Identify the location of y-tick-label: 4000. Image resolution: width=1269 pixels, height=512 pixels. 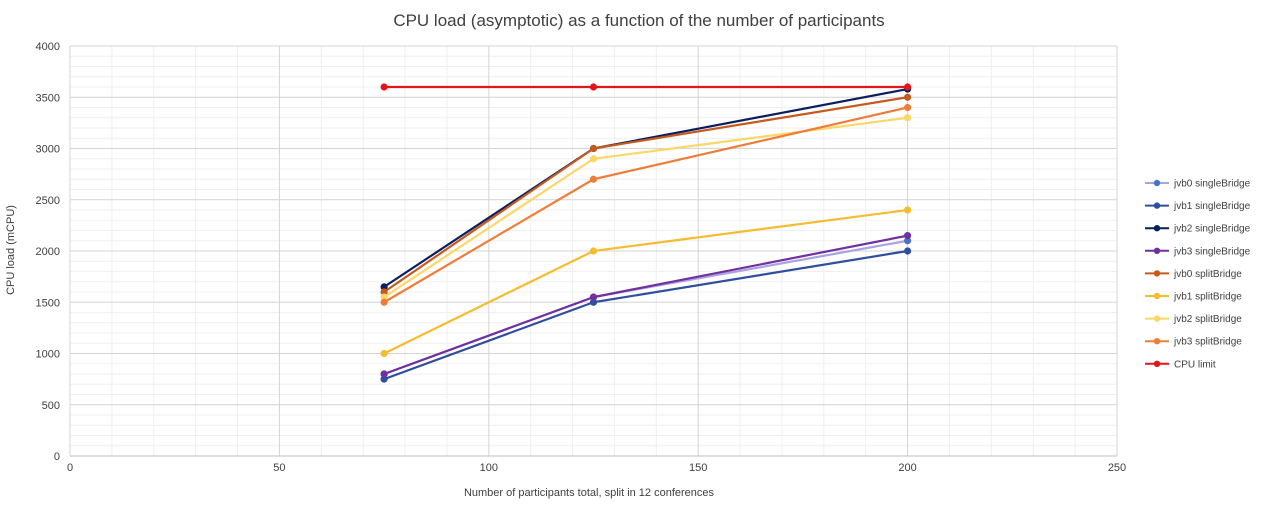
(48, 47).